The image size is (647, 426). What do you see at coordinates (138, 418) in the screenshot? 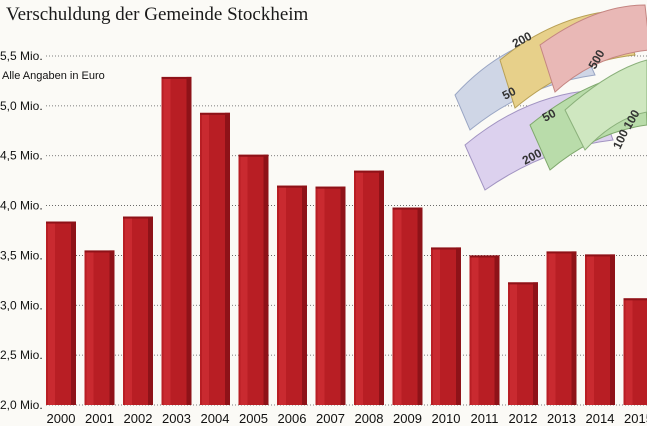
I see `x-tick-label: 2002` at bounding box center [138, 418].